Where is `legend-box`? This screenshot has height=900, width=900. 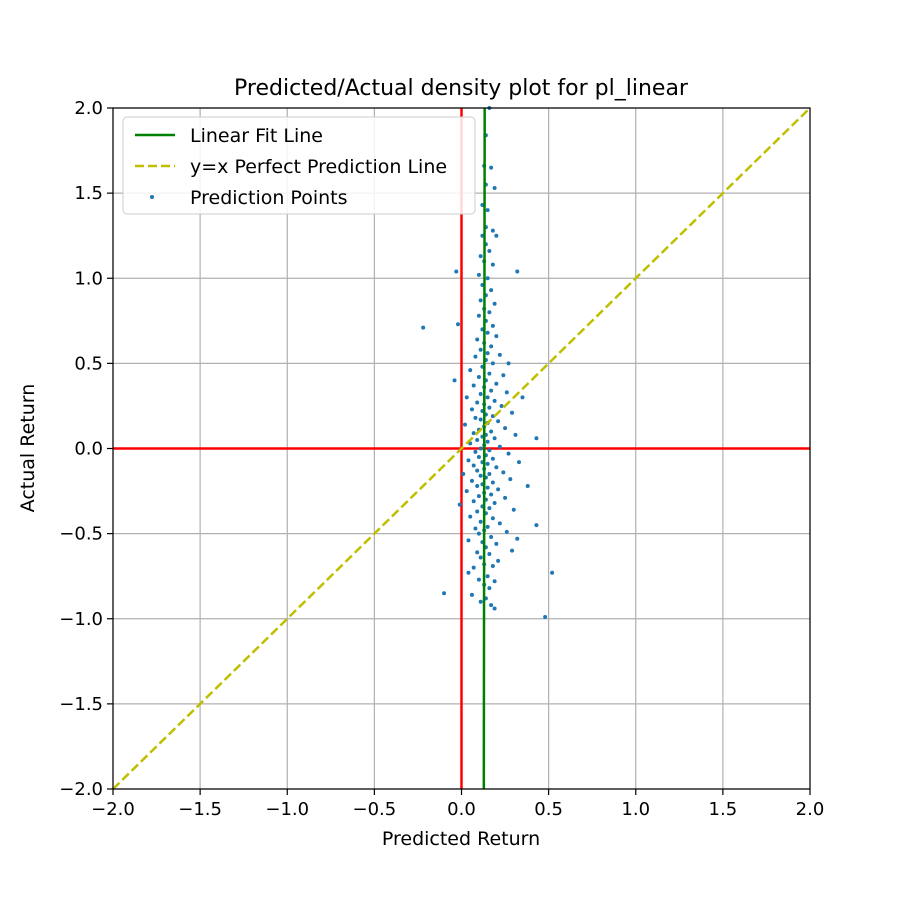
legend-box is located at coordinates (299, 165).